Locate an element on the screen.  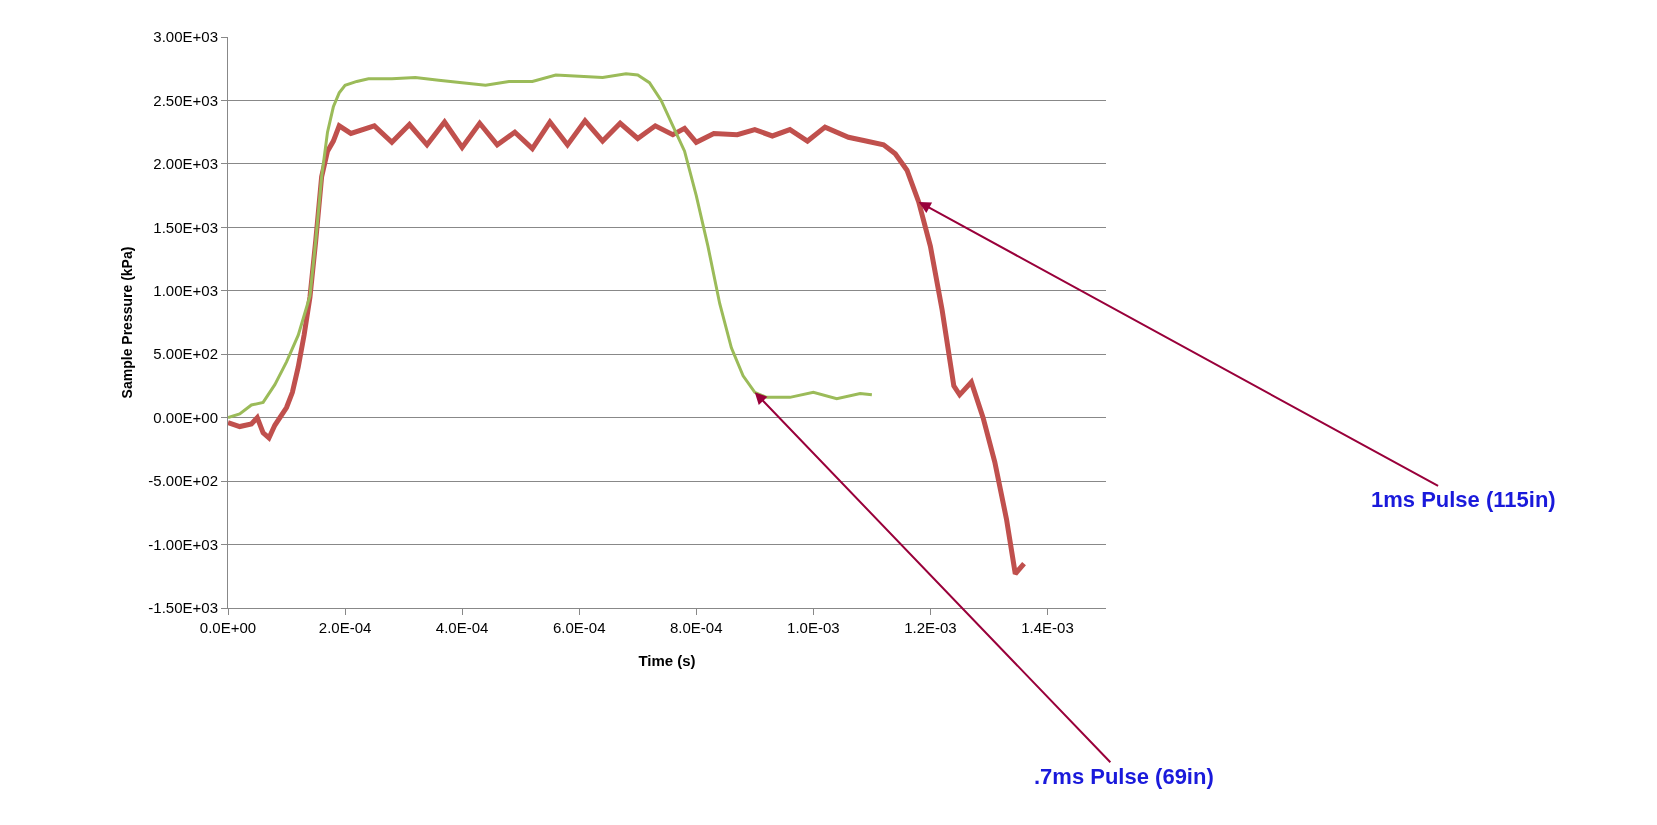
x-tick-label: 1.0E-03 is located at coordinates (813, 627).